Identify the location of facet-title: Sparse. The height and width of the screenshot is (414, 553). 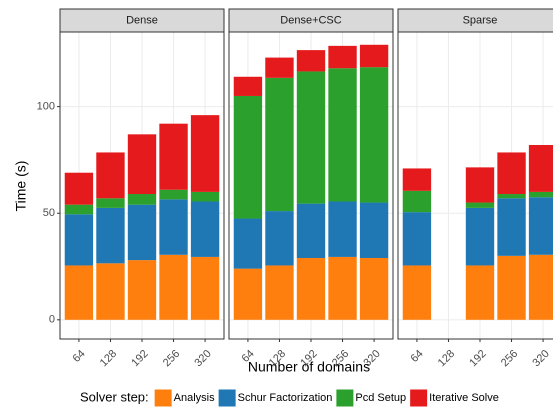
(480, 20).